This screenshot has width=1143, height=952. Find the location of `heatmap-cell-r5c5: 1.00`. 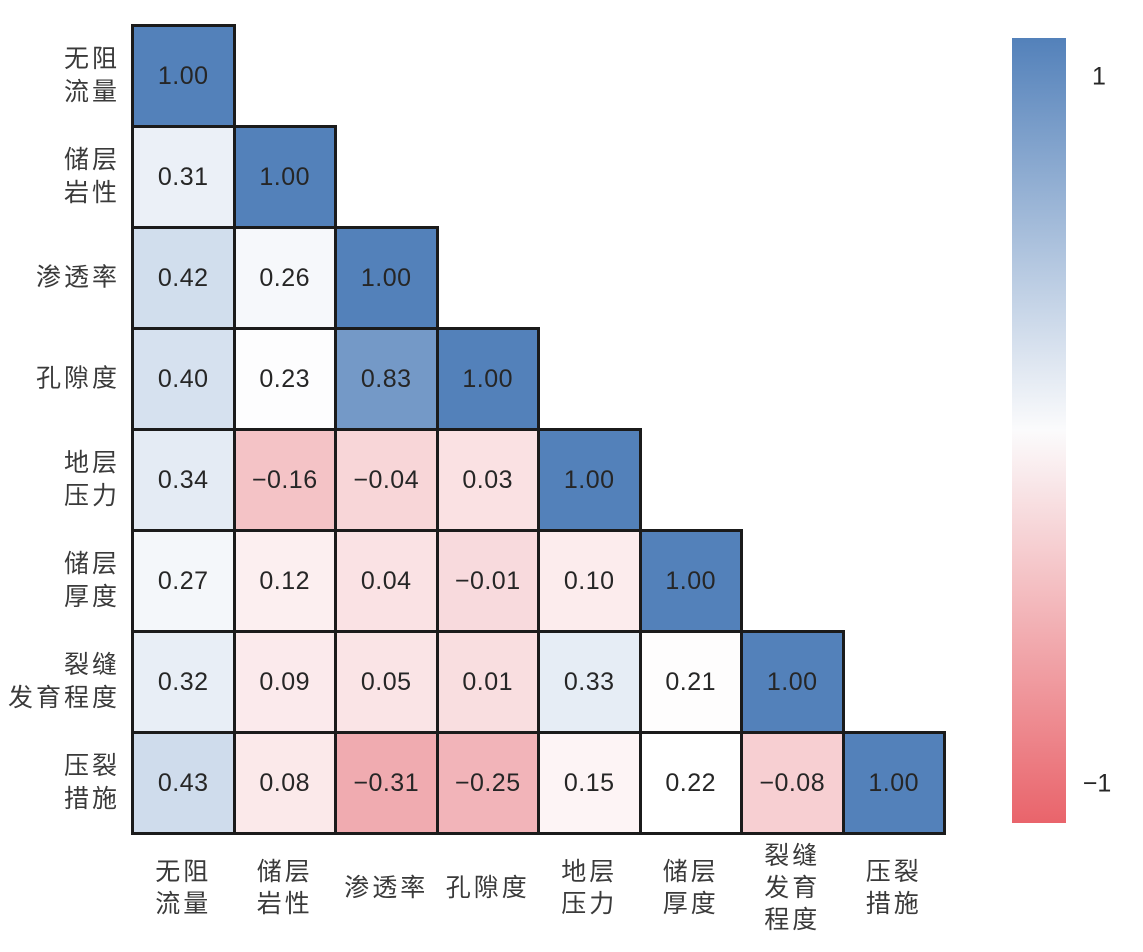

heatmap-cell-r5c5: 1.00 is located at coordinates (690, 581).